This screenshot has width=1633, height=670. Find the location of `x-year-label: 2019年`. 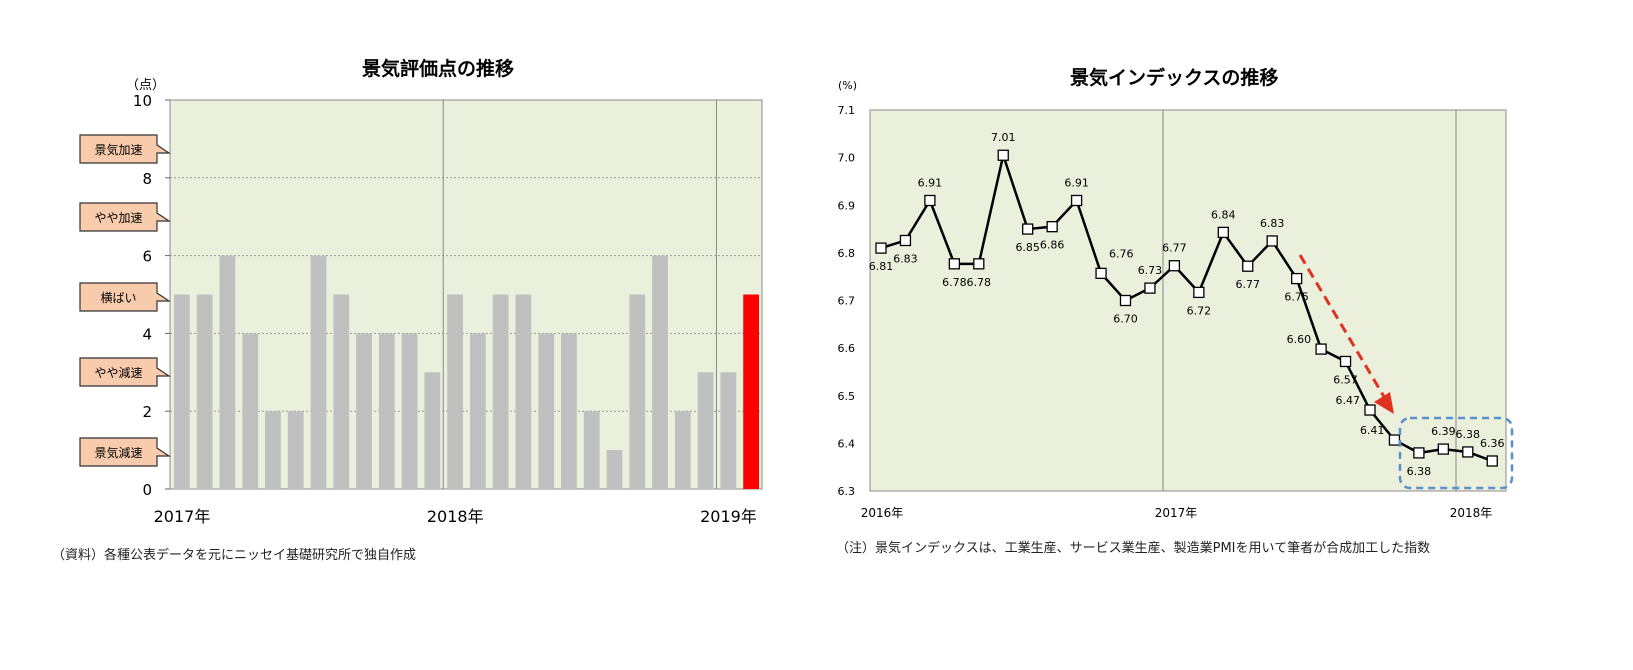

x-year-label: 2019年 is located at coordinates (728, 516).